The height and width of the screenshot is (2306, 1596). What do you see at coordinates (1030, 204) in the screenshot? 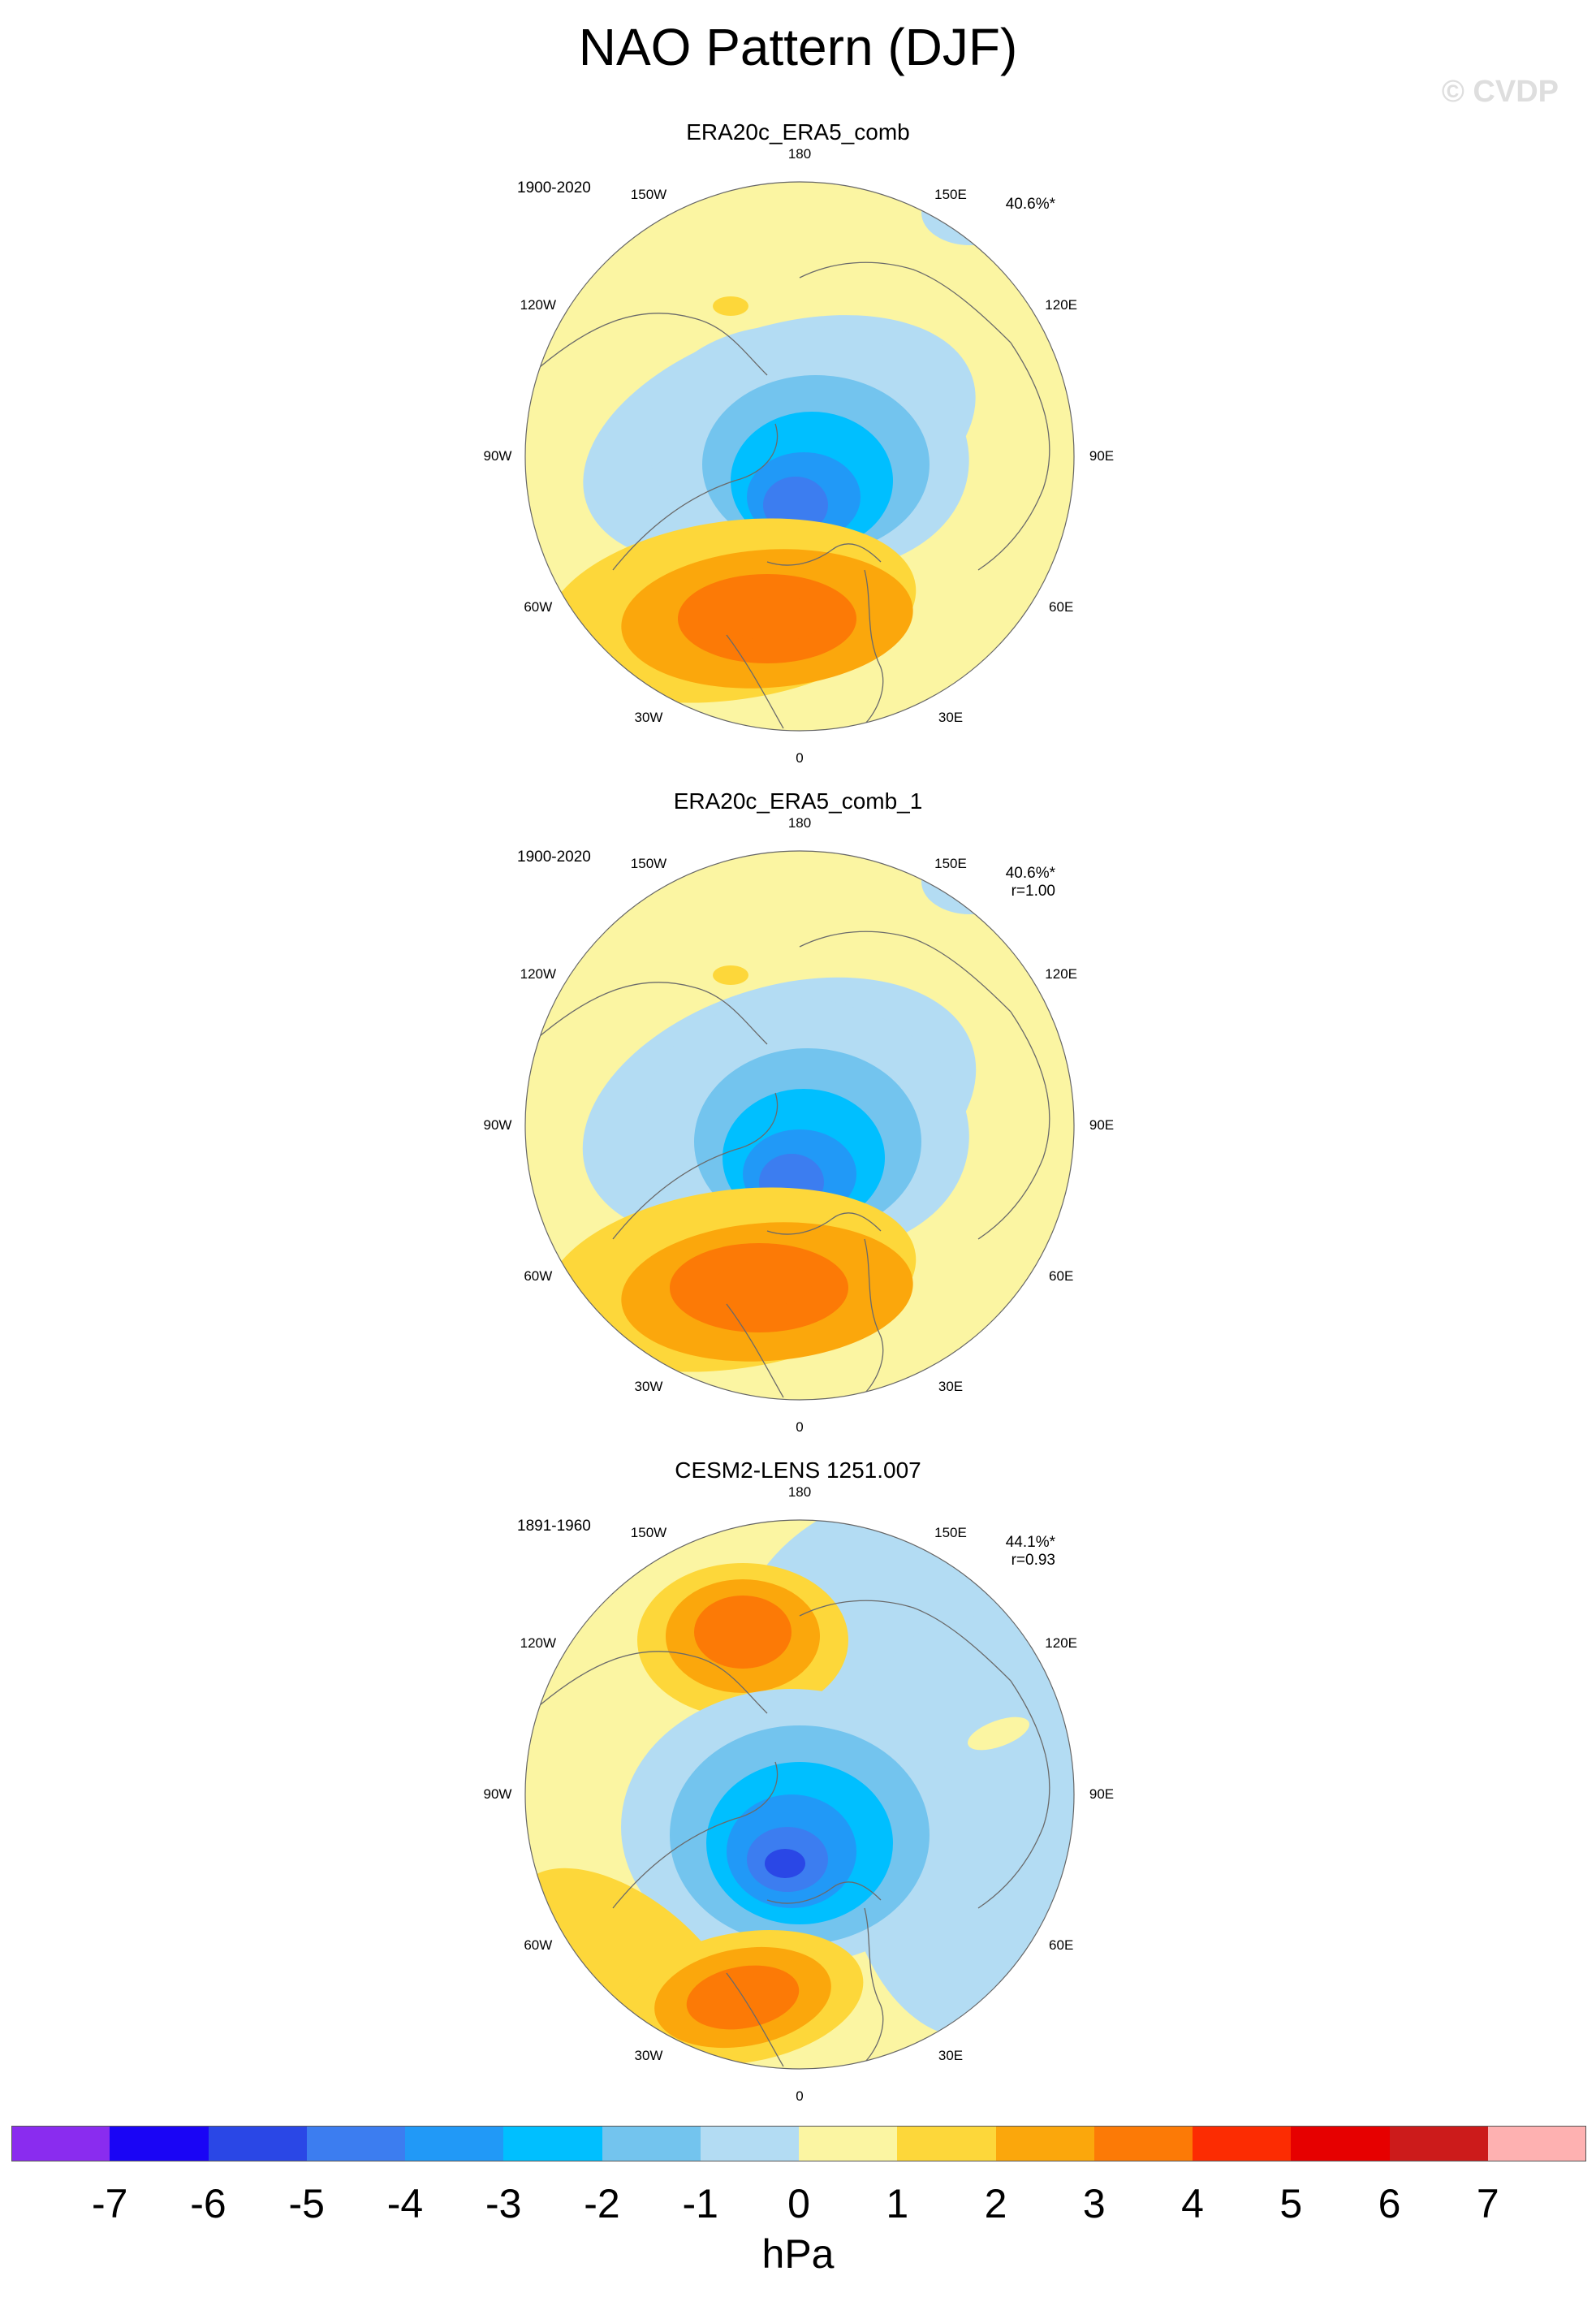
I see `variance-label: 40.6%*` at bounding box center [1030, 204].